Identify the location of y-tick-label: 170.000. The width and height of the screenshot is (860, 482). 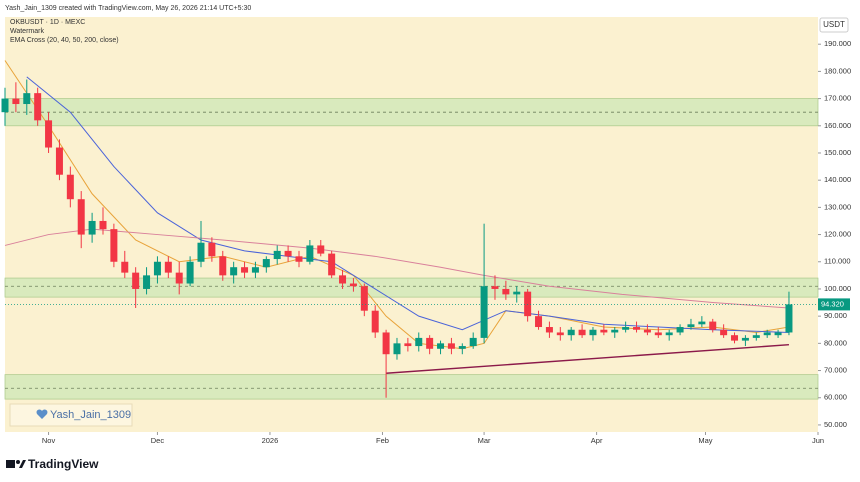
(837, 98).